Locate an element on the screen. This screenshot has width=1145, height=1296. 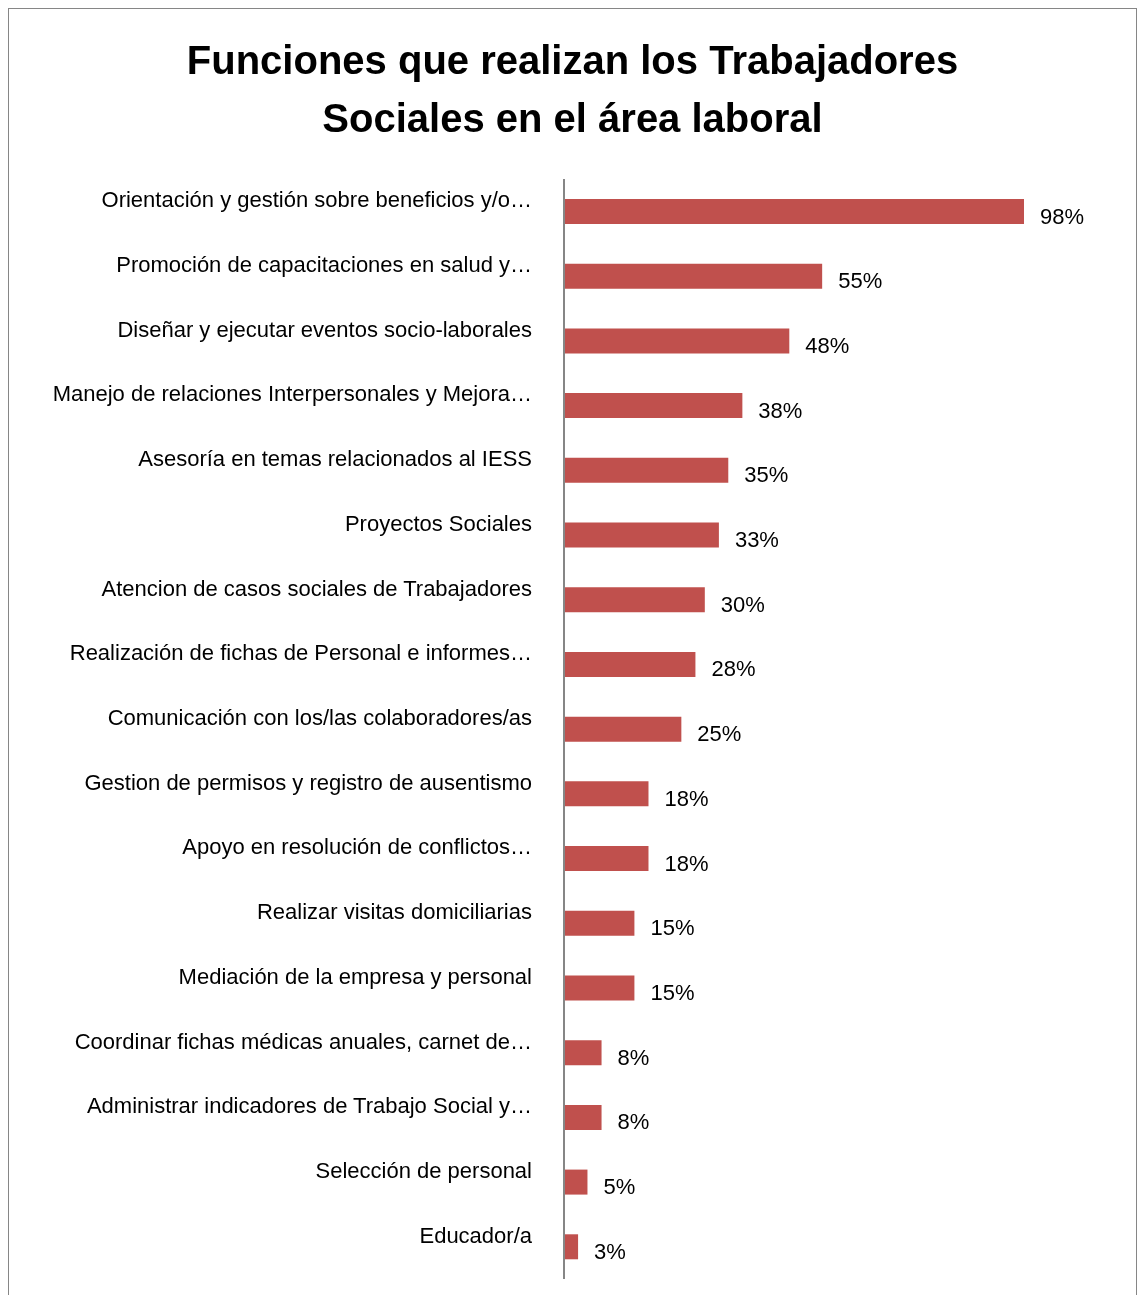
data-label: 38% is located at coordinates (780, 410).